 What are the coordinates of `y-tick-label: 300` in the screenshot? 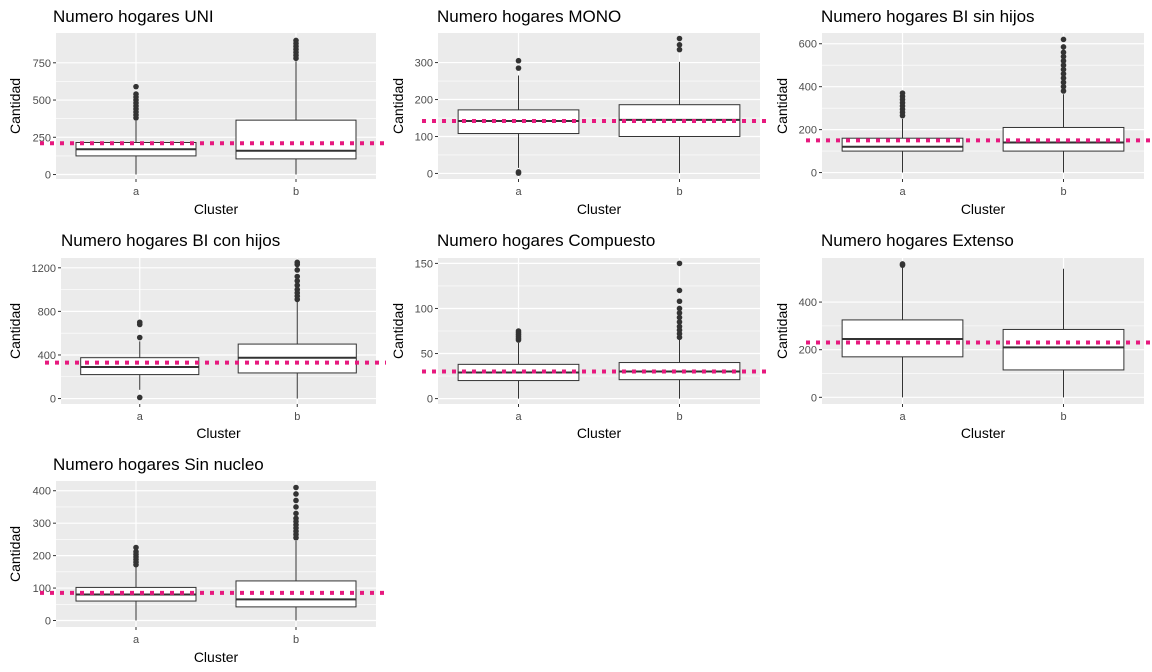 It's located at (42, 524).